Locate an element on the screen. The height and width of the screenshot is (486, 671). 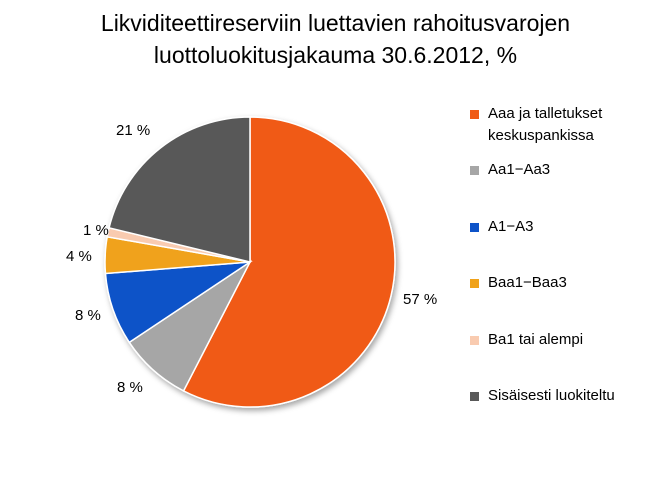
legend-label-0-line-0: Aaa ja talletukset is located at coordinates (545, 113).